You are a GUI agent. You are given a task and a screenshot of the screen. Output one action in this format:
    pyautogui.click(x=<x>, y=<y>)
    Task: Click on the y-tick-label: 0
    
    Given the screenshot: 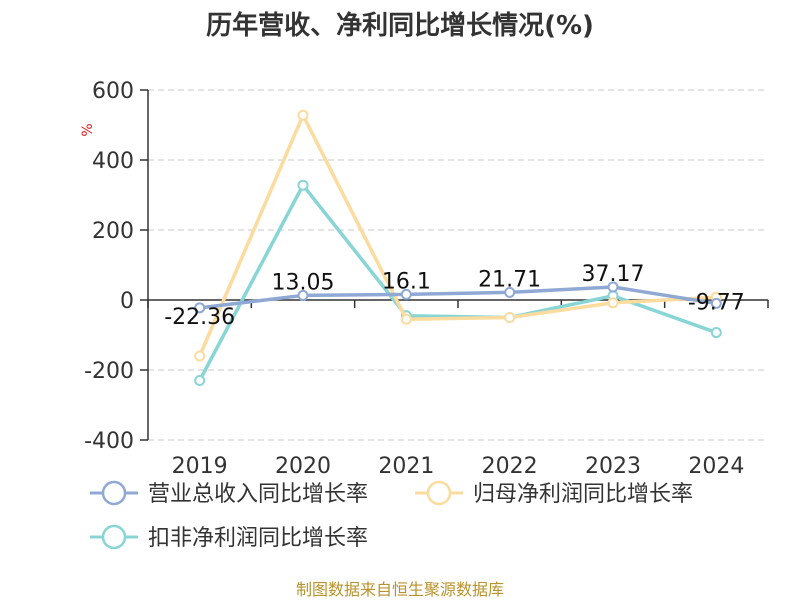 What is the action you would take?
    pyautogui.click(x=127, y=301)
    